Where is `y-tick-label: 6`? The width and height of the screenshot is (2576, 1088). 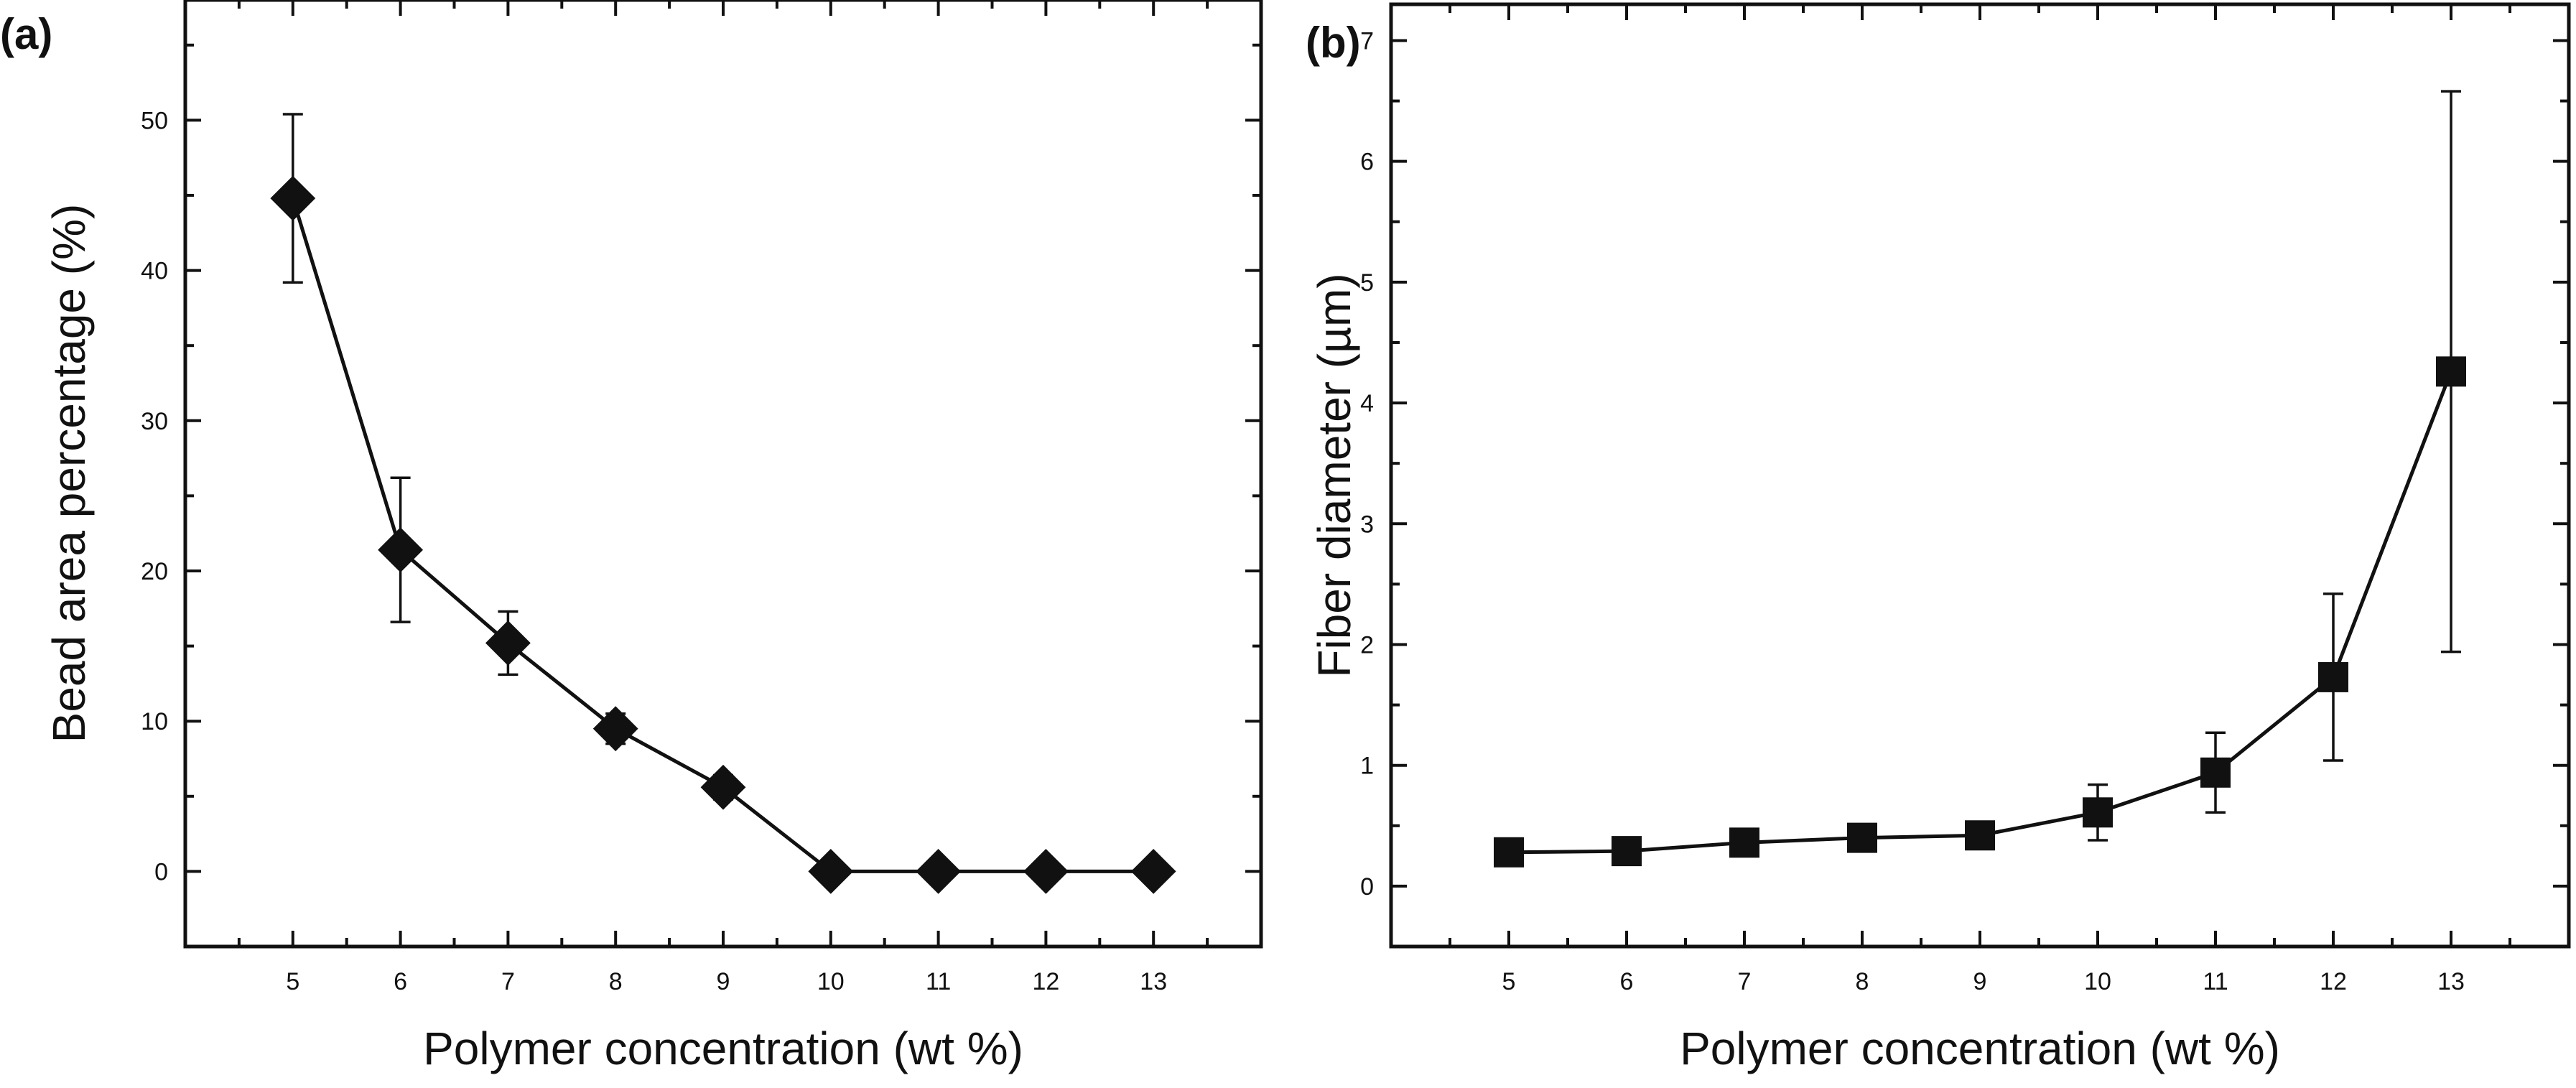 y-tick-label: 6 is located at coordinates (1367, 163).